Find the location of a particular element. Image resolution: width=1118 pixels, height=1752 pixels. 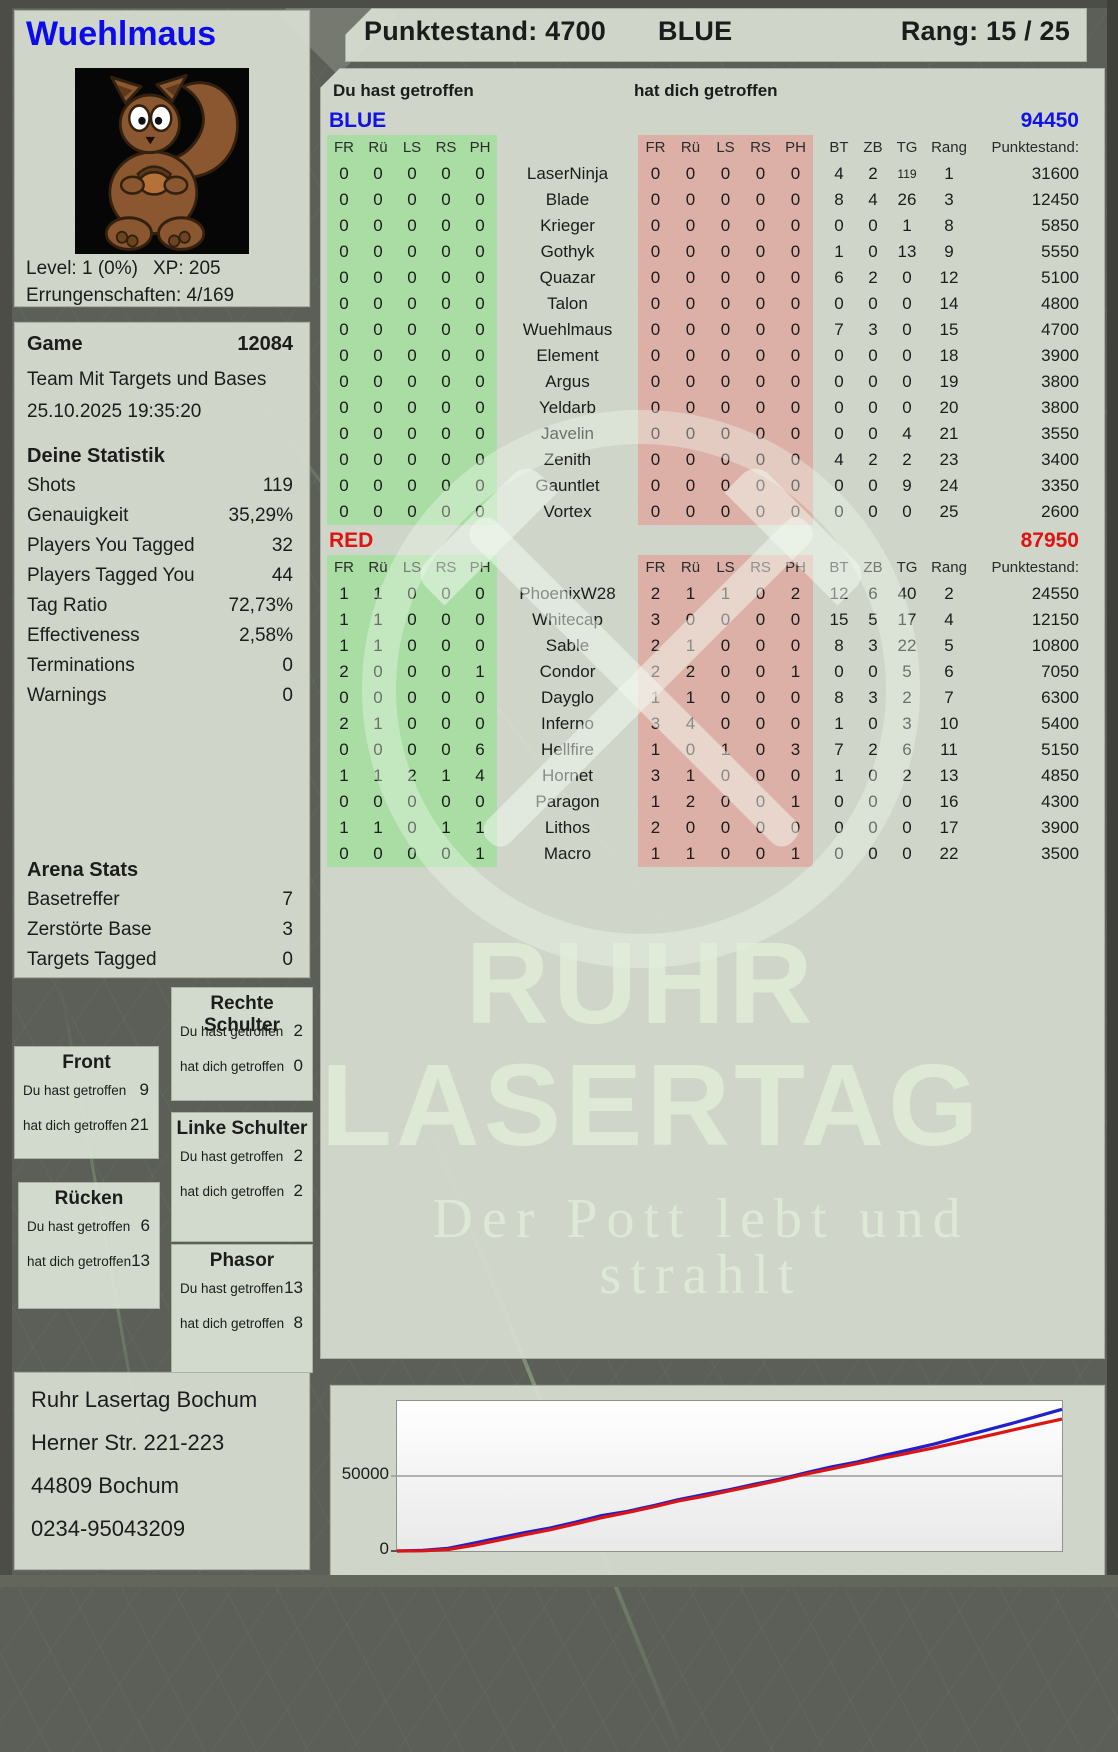

game-label: Game is located at coordinates (55, 344).